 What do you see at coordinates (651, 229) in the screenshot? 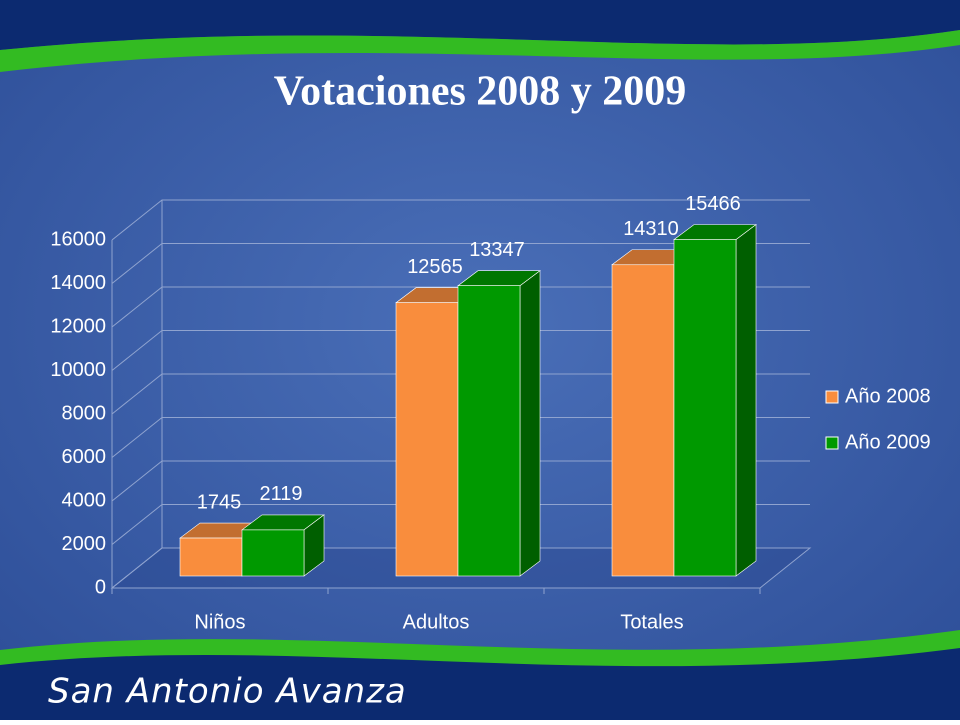
I see `value-label: 14310` at bounding box center [651, 229].